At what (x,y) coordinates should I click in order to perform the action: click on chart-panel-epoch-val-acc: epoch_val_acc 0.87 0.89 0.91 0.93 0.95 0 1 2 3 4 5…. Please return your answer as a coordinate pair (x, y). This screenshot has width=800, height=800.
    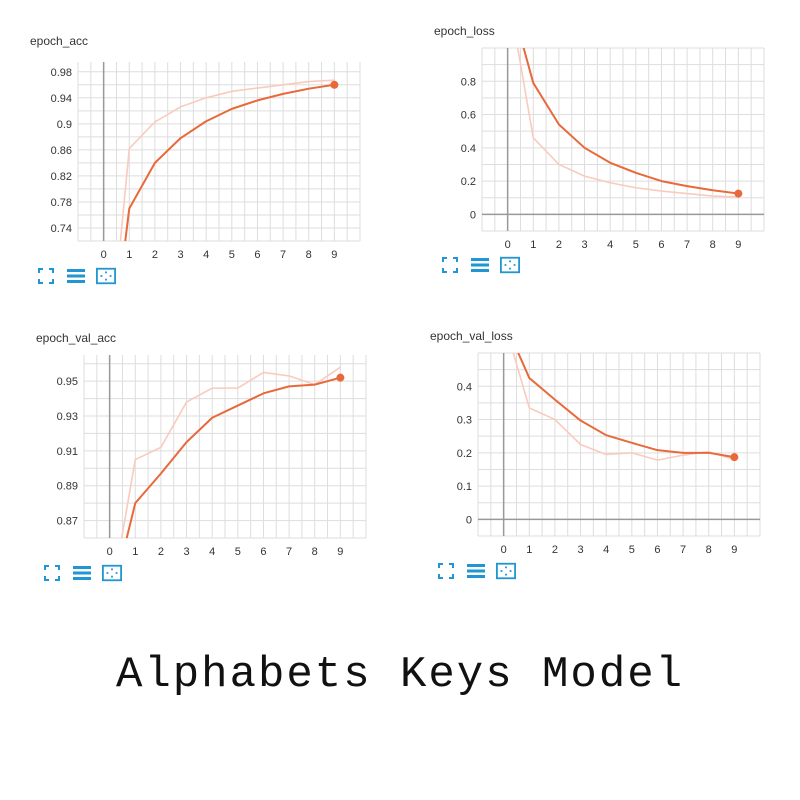
    Looking at the image, I should click on (206, 456).